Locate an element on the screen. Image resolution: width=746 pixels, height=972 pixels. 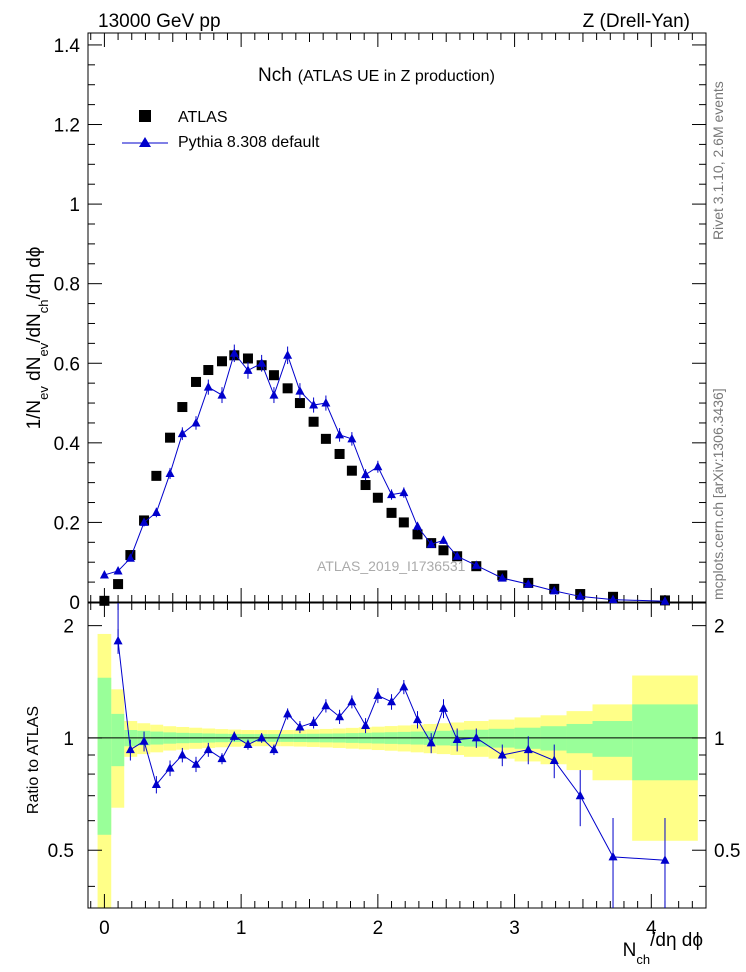
ratio-y-tick-label-right: 2 is located at coordinates (719, 627).